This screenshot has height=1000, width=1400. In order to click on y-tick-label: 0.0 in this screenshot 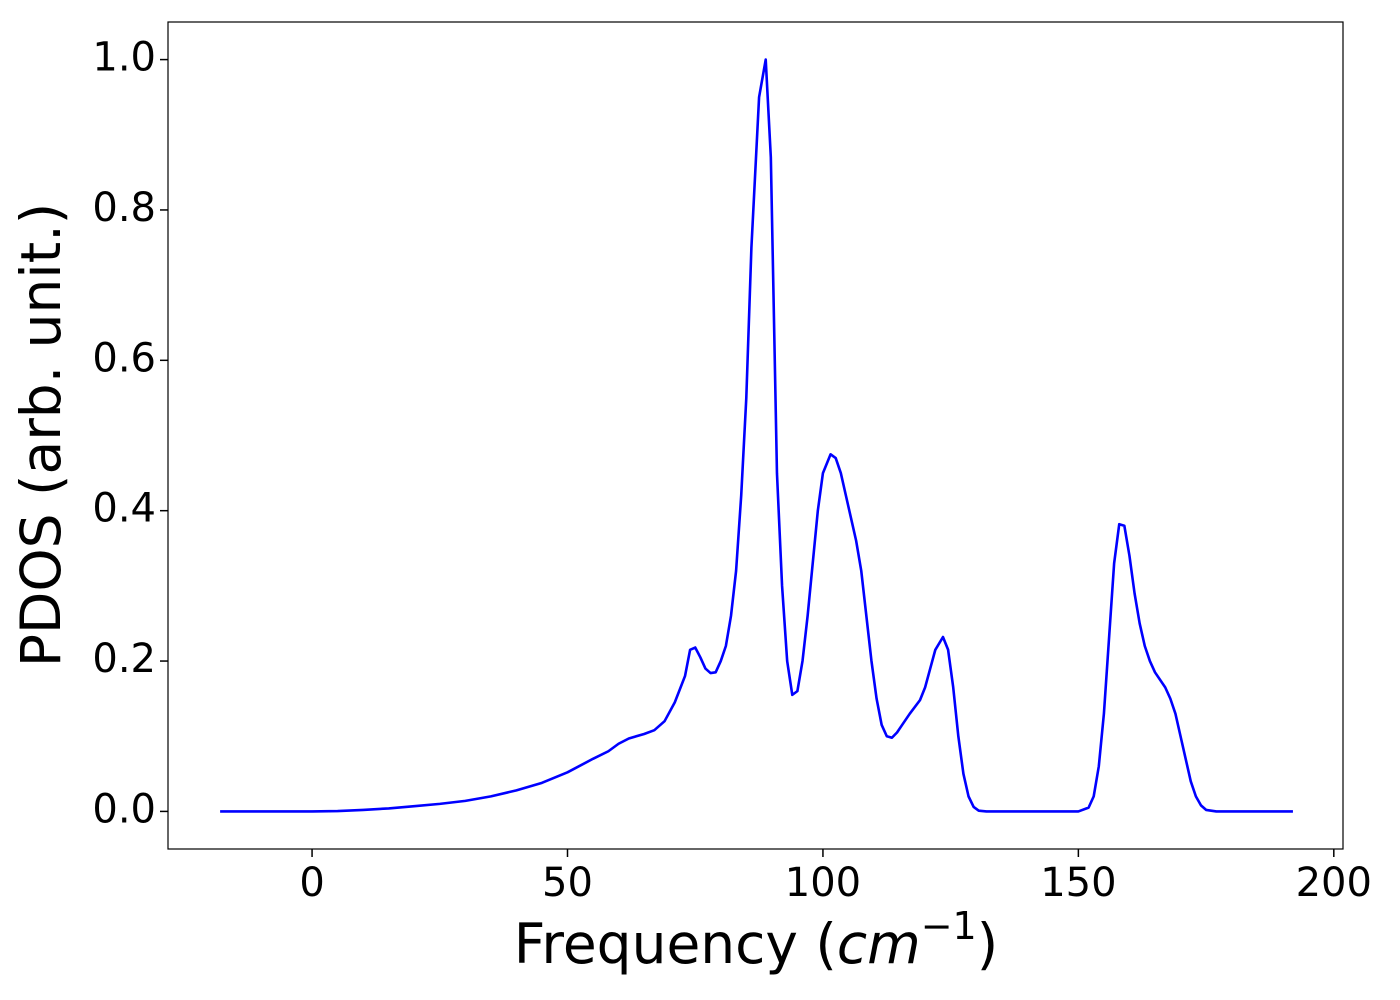, I will do `click(124, 809)`.